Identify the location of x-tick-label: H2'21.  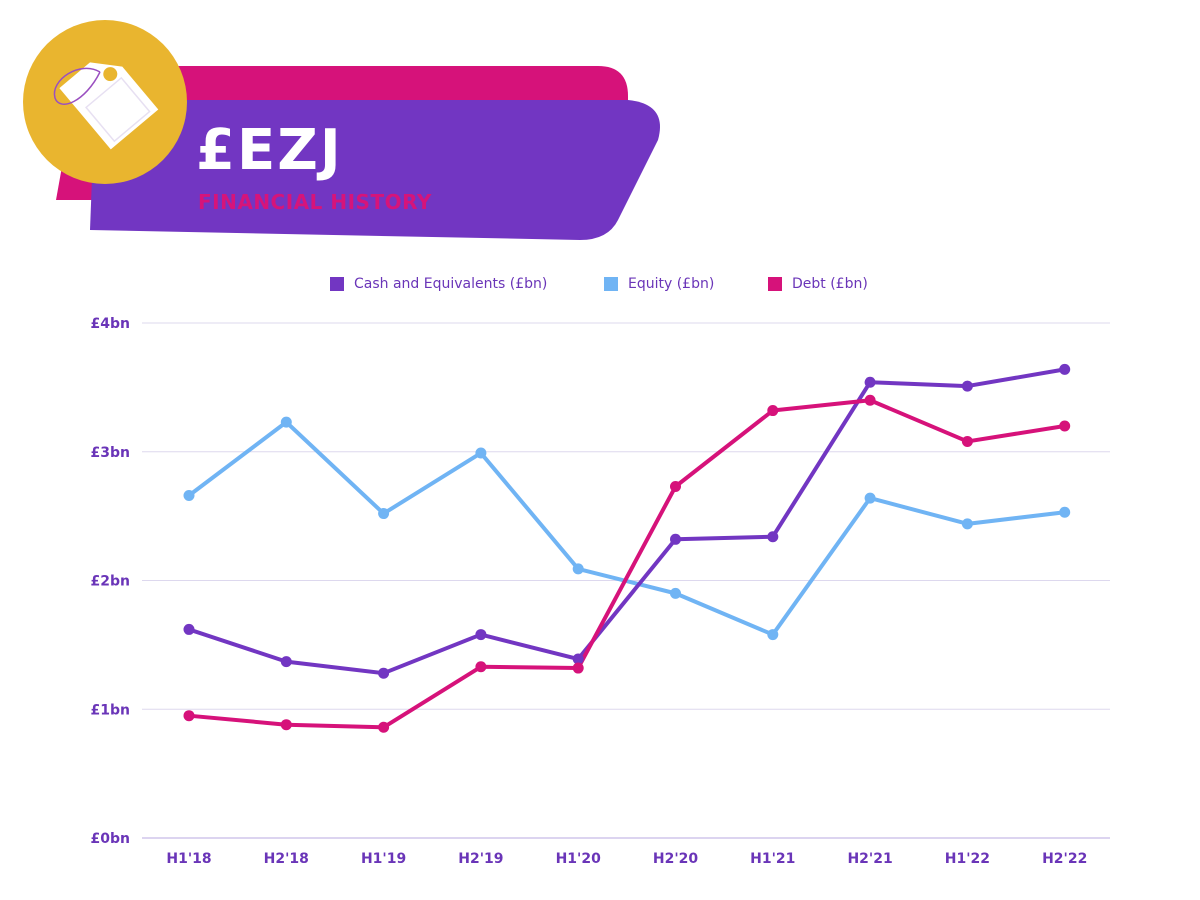
(869, 859).